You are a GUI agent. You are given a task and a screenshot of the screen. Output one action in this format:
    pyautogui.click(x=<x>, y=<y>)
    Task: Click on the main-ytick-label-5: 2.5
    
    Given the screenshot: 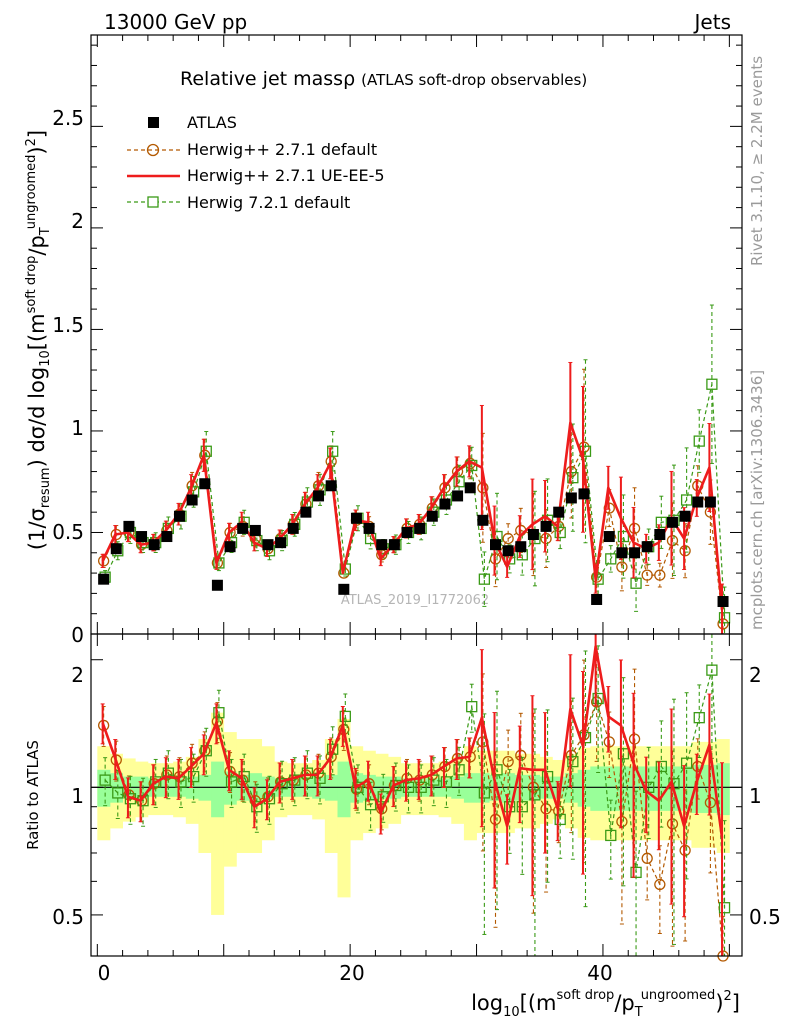 What is the action you would take?
    pyautogui.click(x=68, y=118)
    